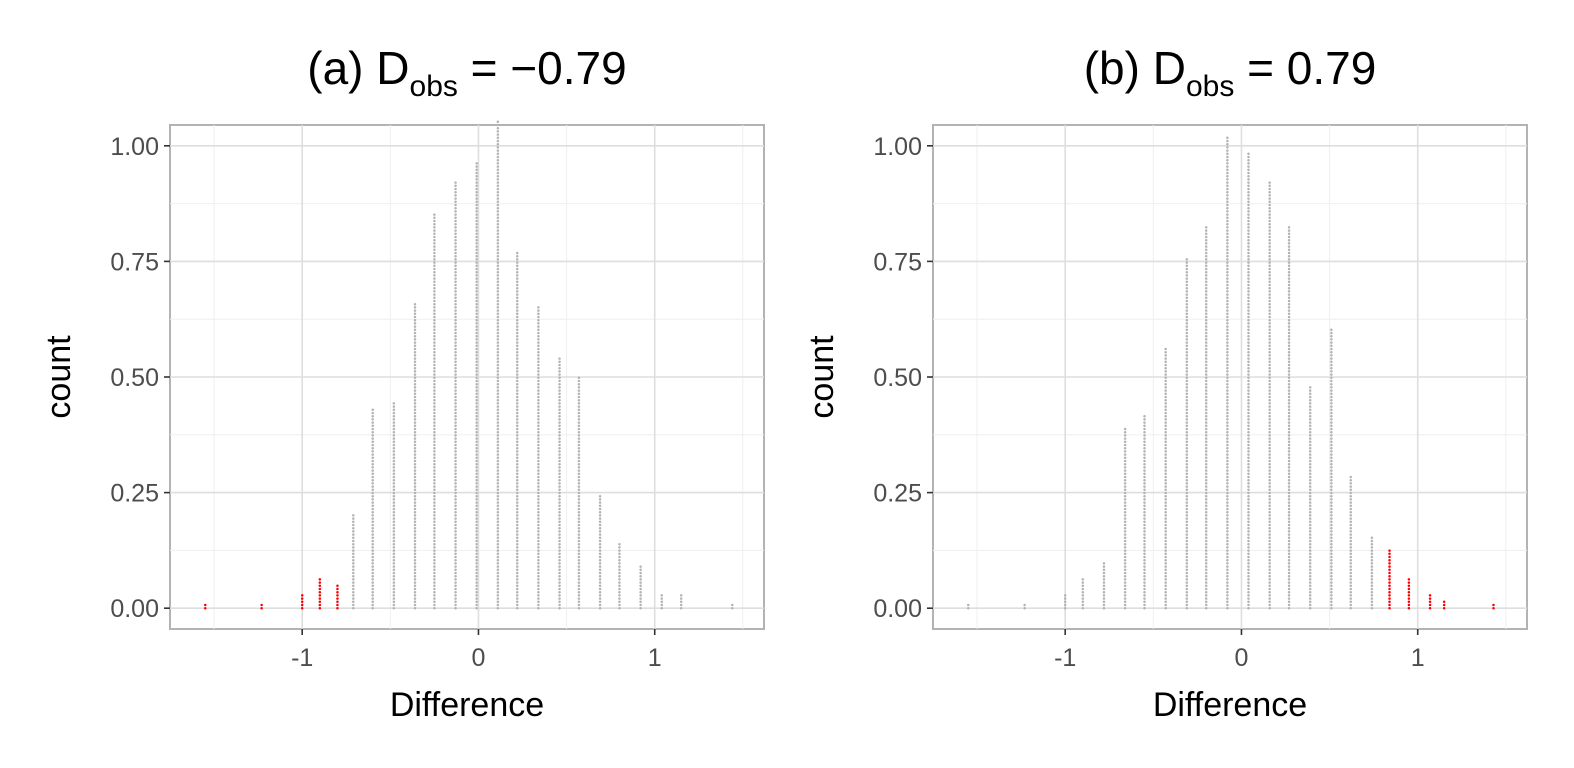 This screenshot has width=1574, height=768. What do you see at coordinates (1083, 594) in the screenshot?
I see `dot-column` at bounding box center [1083, 594].